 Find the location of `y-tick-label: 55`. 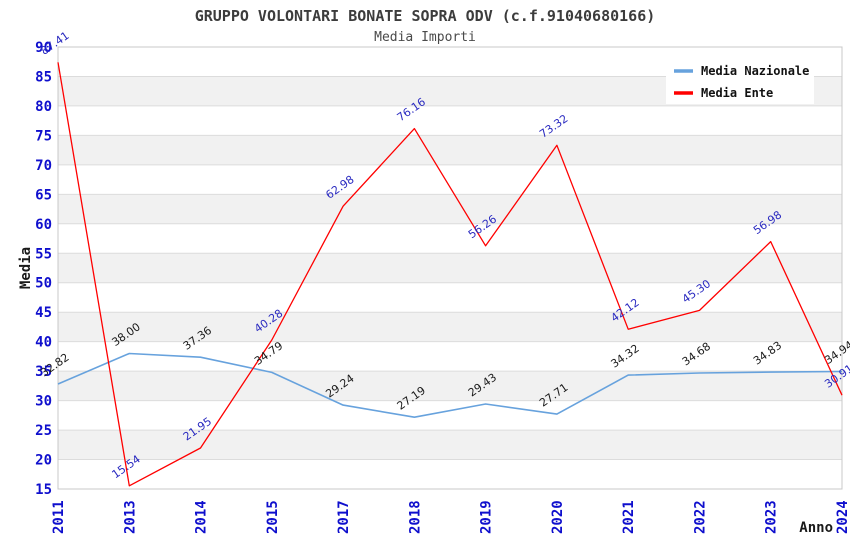

y-tick-label: 55 is located at coordinates (43, 254).